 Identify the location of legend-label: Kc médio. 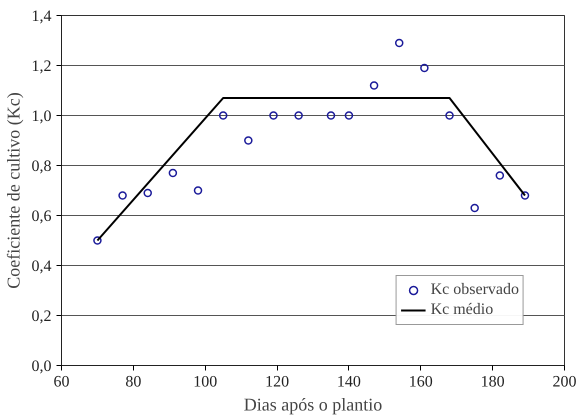
(462, 310).